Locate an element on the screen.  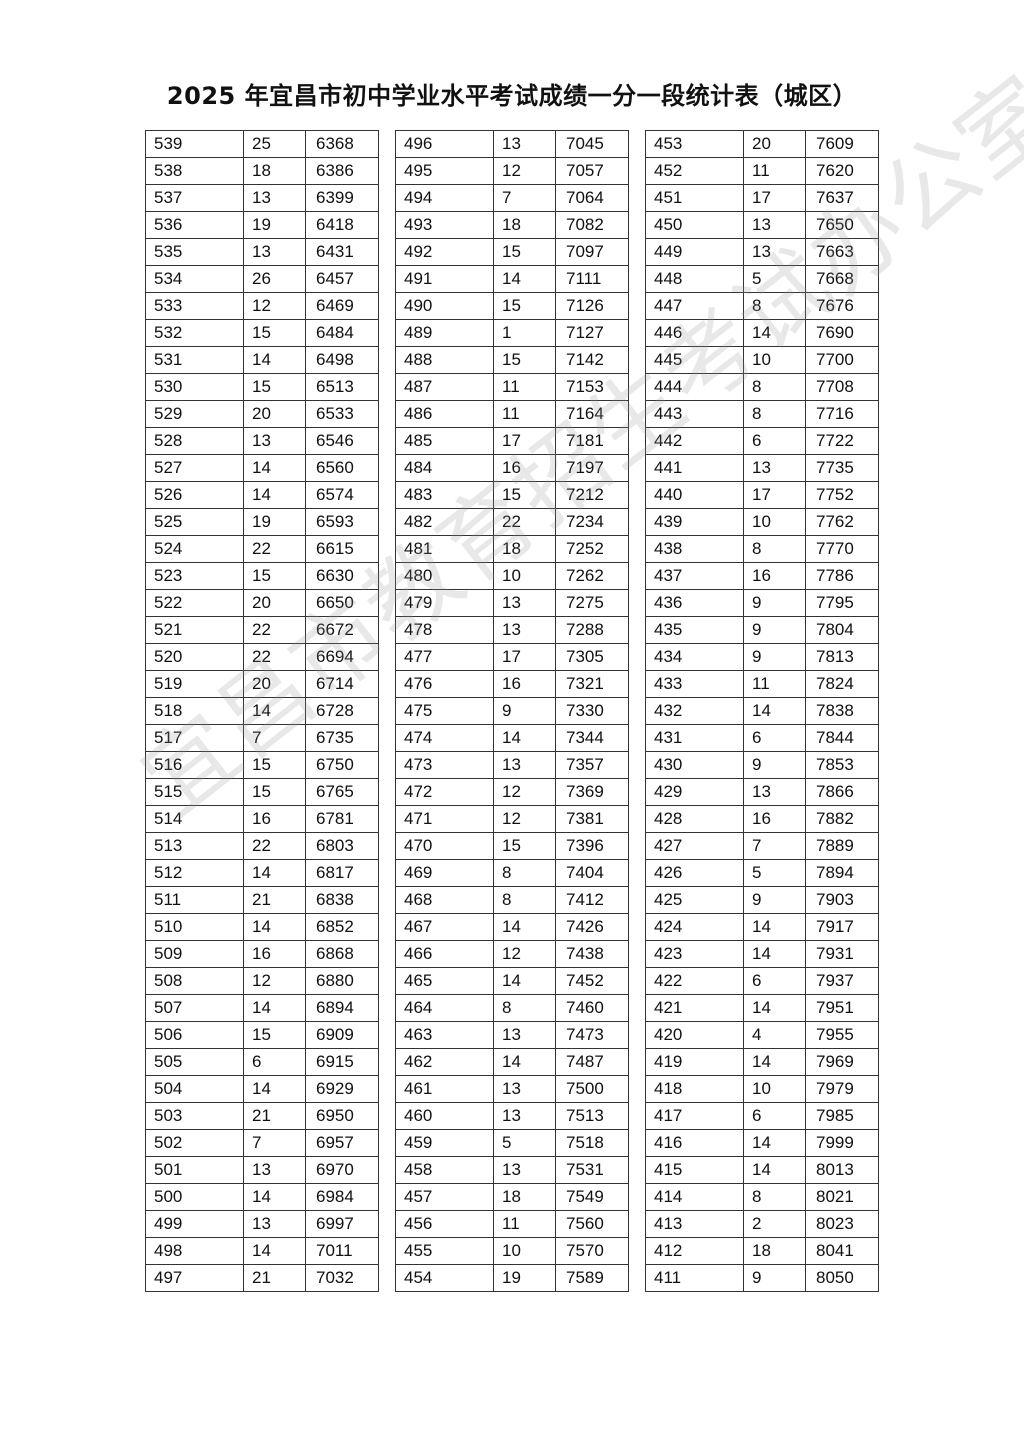
count-cell: 22 is located at coordinates (524, 522).